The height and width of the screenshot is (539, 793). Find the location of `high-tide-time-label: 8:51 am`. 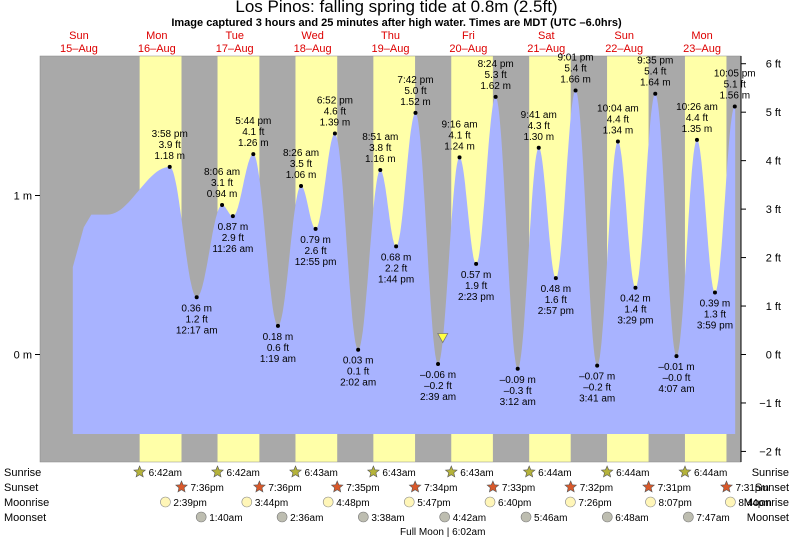

high-tide-time-label: 8:51 am is located at coordinates (380, 137).